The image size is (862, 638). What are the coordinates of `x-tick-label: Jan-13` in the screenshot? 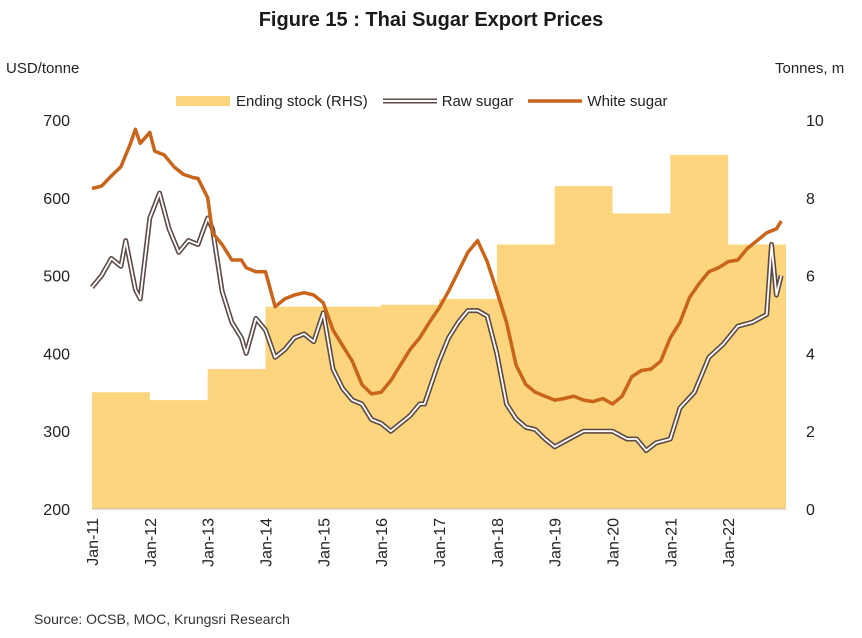 It's located at (209, 542).